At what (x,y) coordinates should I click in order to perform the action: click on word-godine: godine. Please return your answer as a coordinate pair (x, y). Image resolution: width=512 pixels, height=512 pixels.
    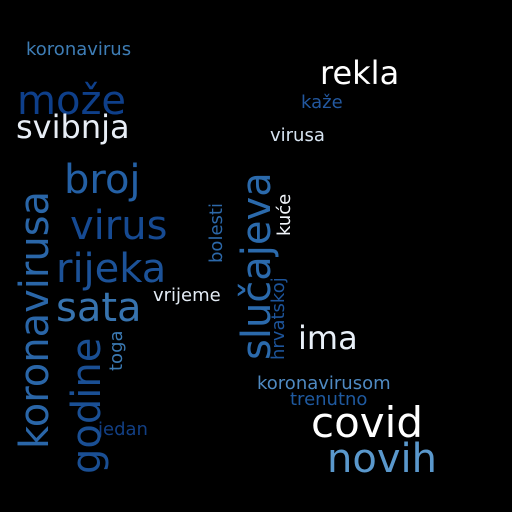
    Looking at the image, I should click on (87, 405).